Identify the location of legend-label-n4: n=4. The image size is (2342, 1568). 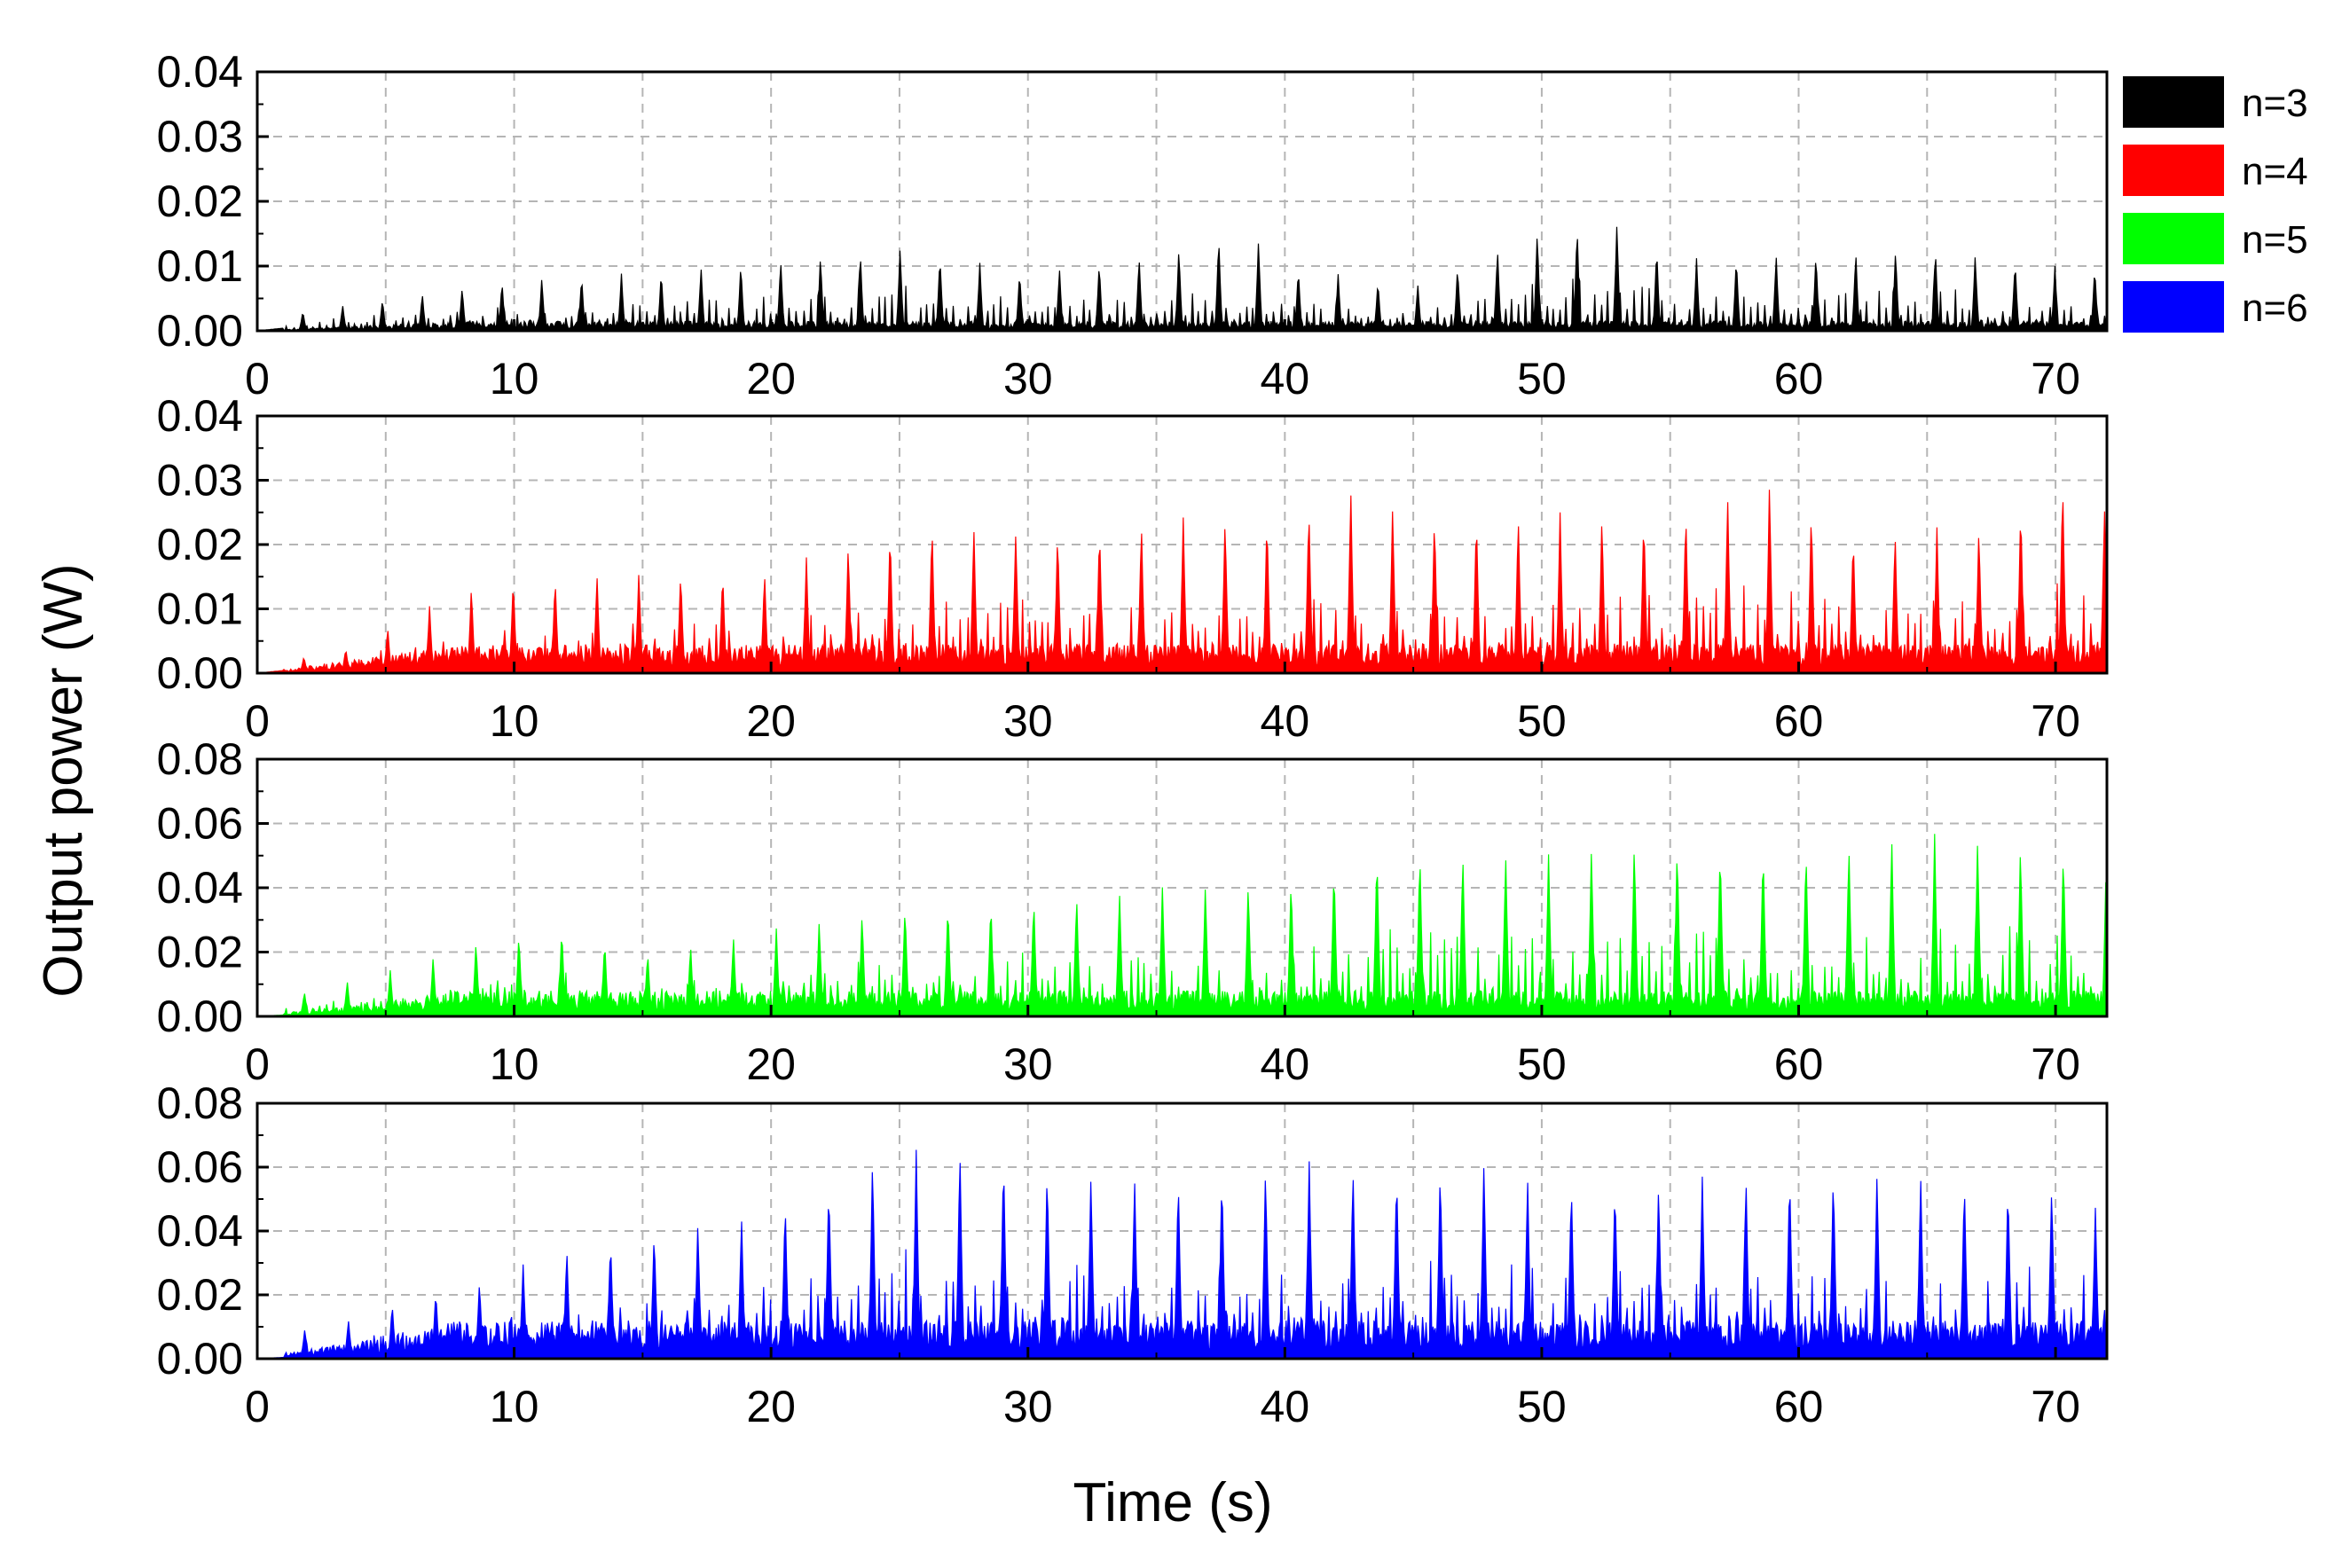
(2275, 172).